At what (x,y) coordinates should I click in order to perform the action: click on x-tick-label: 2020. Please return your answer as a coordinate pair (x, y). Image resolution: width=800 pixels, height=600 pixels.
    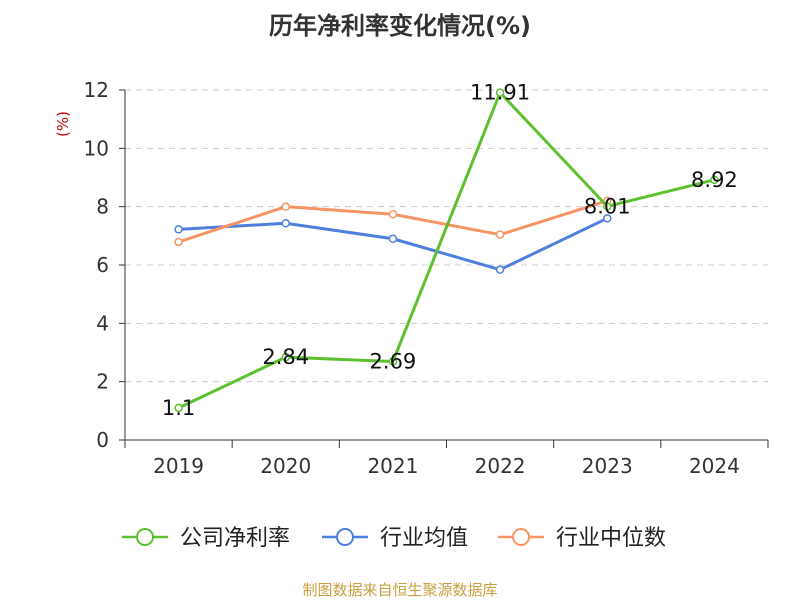
    Looking at the image, I should click on (285, 466).